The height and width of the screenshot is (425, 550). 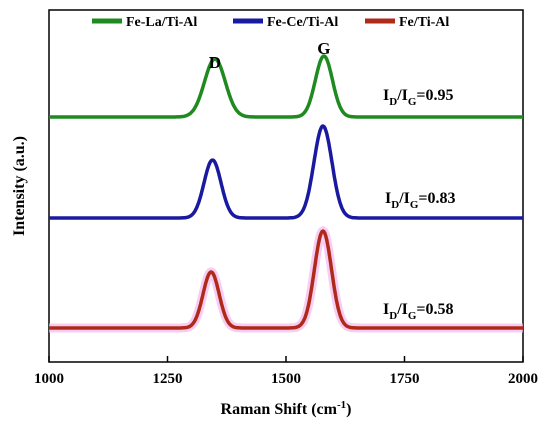 I want to click on x-tick-label: 1750, so click(x=405, y=379).